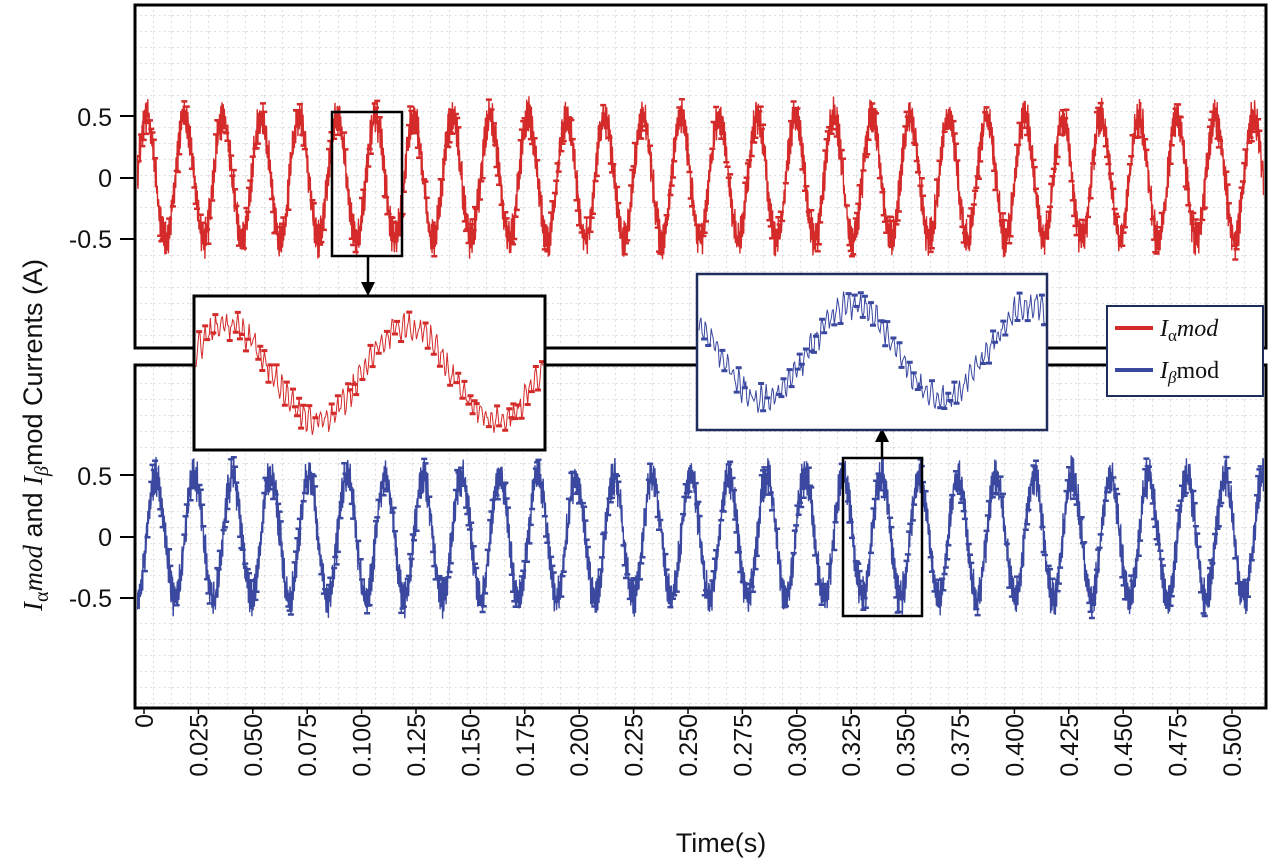 Image resolution: width=1280 pixels, height=866 pixels. Describe the element at coordinates (635, 745) in the screenshot. I see `x-tick-label: 0.225` at that location.